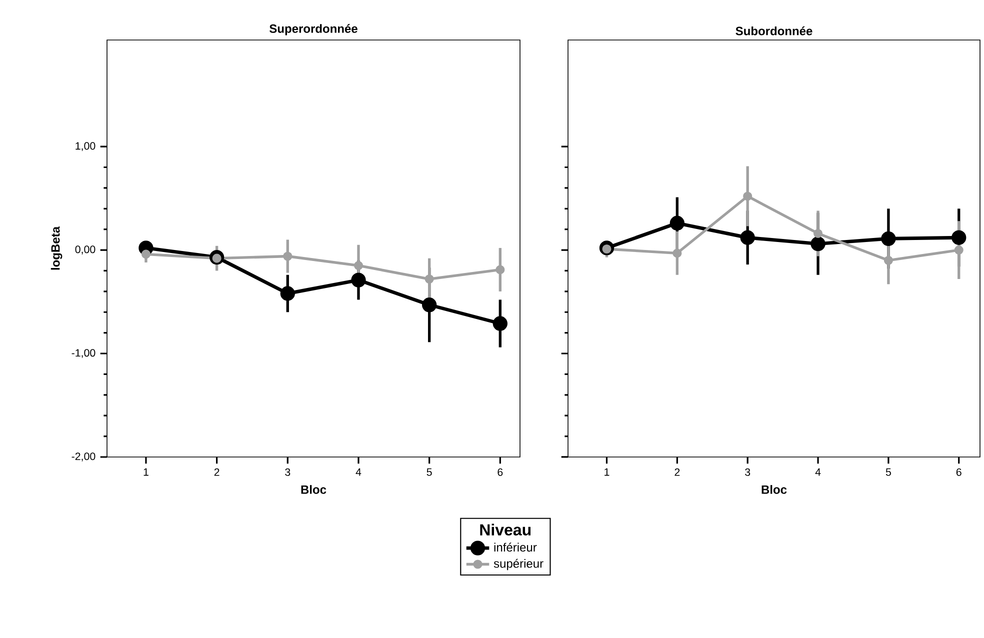  Describe the element at coordinates (56, 248) in the screenshot. I see `y-axis-title: logBeta` at that location.